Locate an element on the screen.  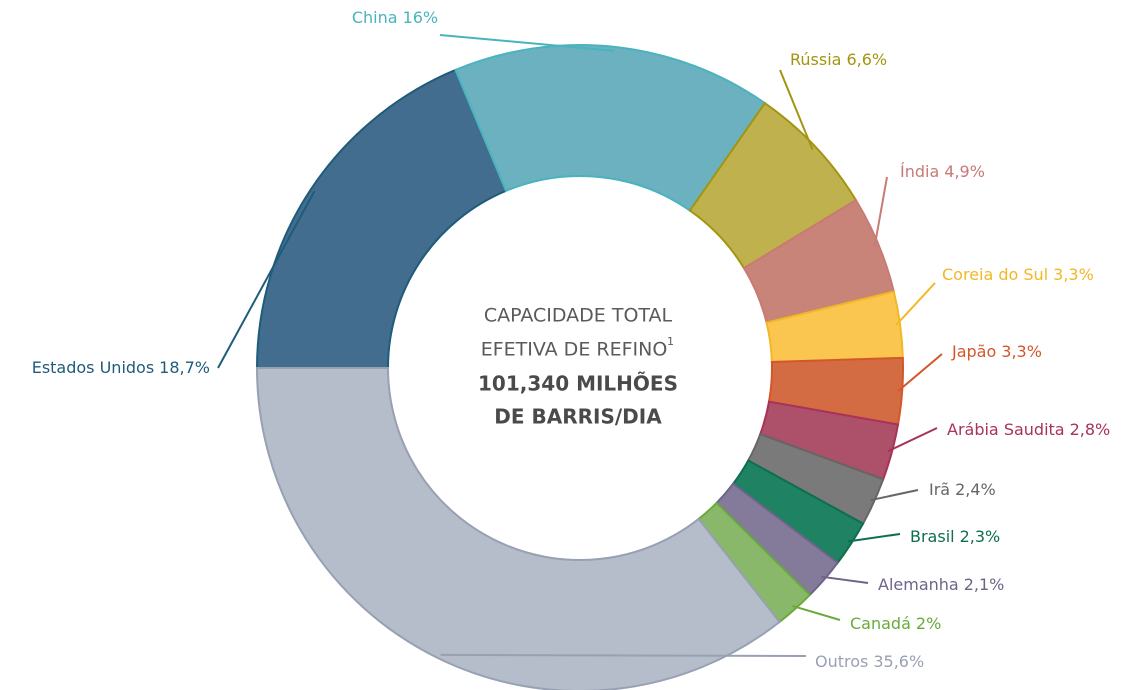
slice-label: Rússia 6,6% is located at coordinates (838, 59).